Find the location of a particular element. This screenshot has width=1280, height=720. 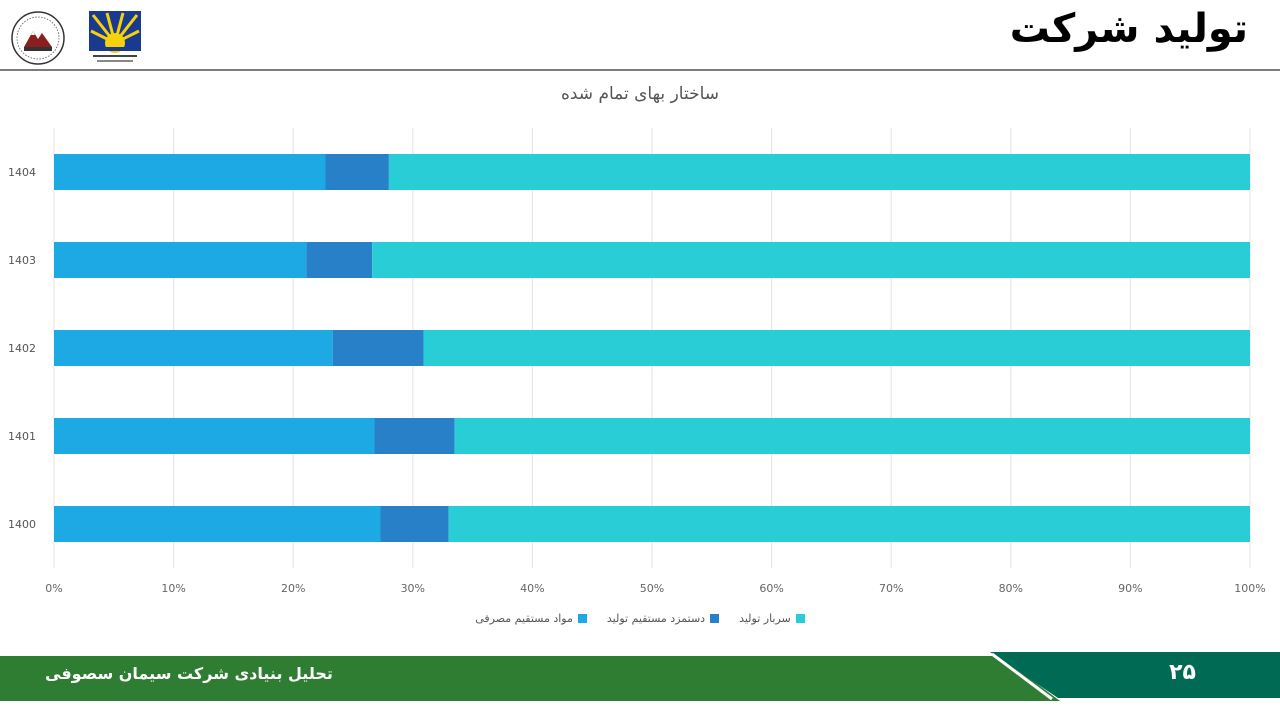

legend-item: دستمزد مستقیم تولید is located at coordinates (663, 618).